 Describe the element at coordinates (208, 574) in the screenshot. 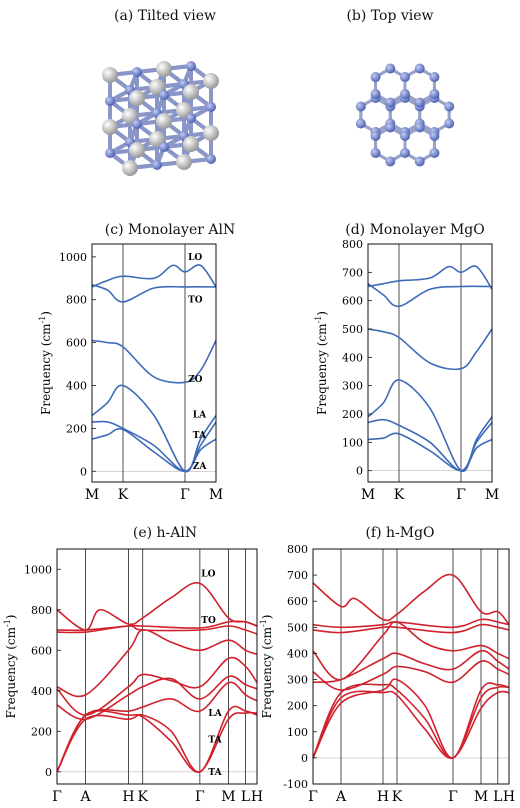

I see `mode-label-lo: LO` at that location.